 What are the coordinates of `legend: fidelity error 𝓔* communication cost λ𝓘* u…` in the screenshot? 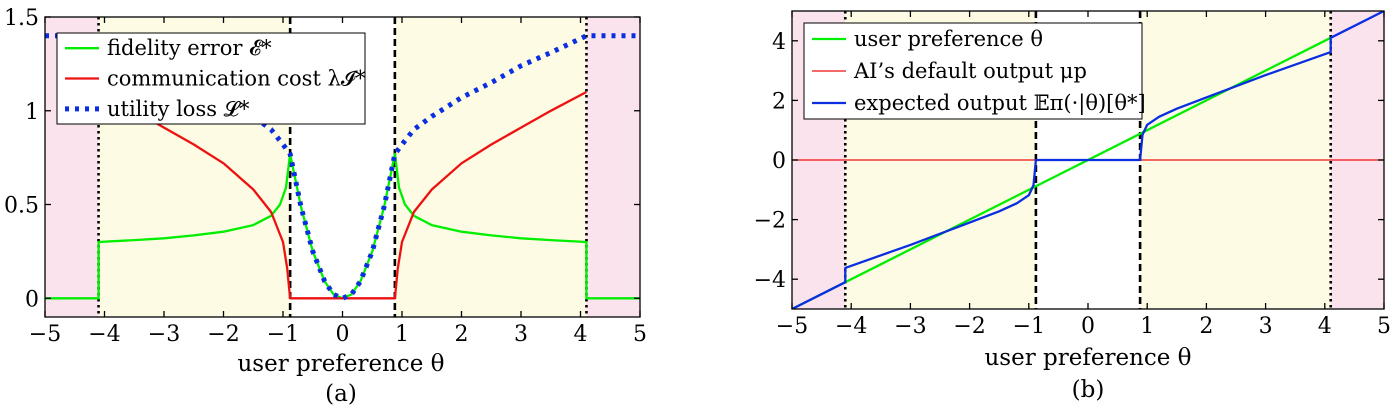 It's located at (211, 78).